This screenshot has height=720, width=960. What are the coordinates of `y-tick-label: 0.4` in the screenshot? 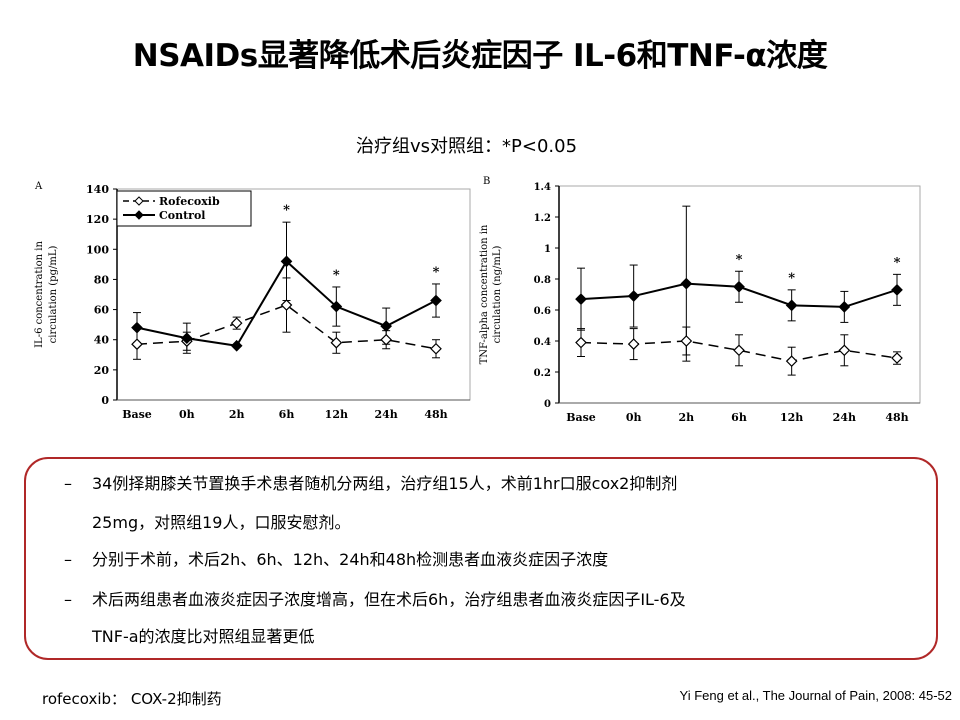 It's located at (542, 342).